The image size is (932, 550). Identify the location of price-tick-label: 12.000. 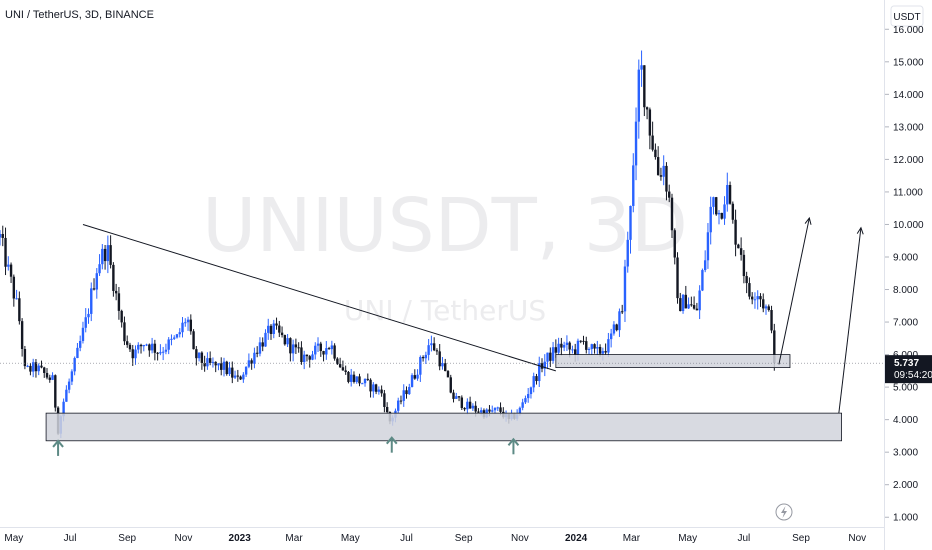
(908, 160).